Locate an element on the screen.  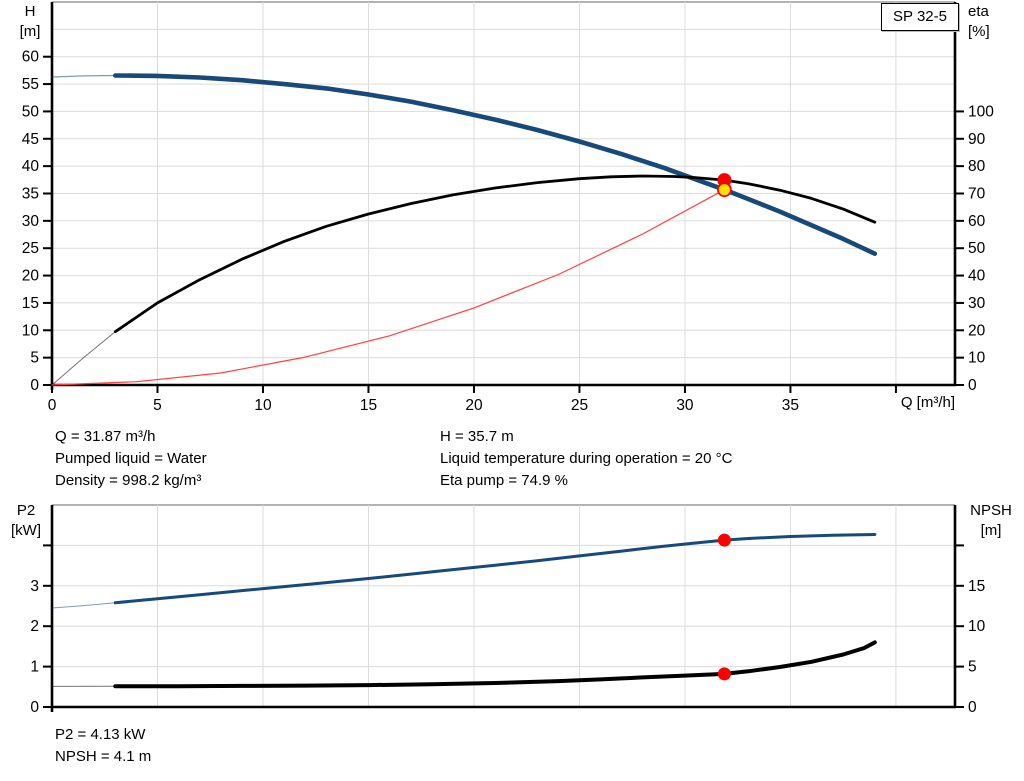
axis-label-line: [kW] is located at coordinates (26, 530).